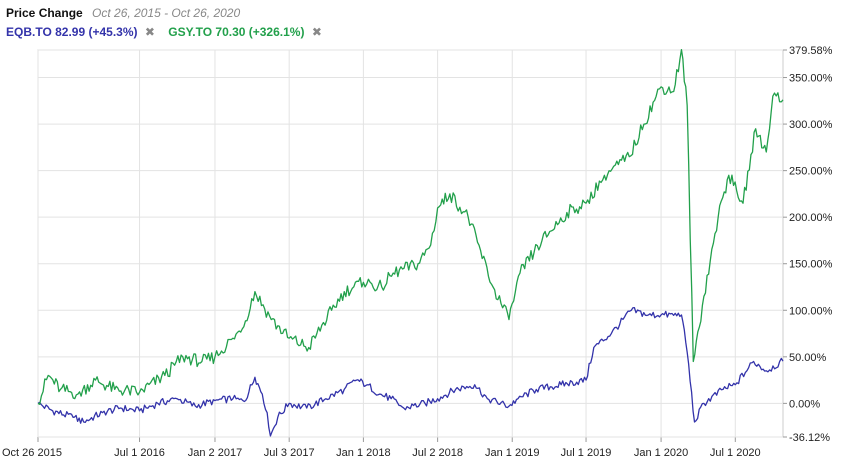  Describe the element at coordinates (811, 125) in the screenshot. I see `y-tick-label: 300.00%` at that location.